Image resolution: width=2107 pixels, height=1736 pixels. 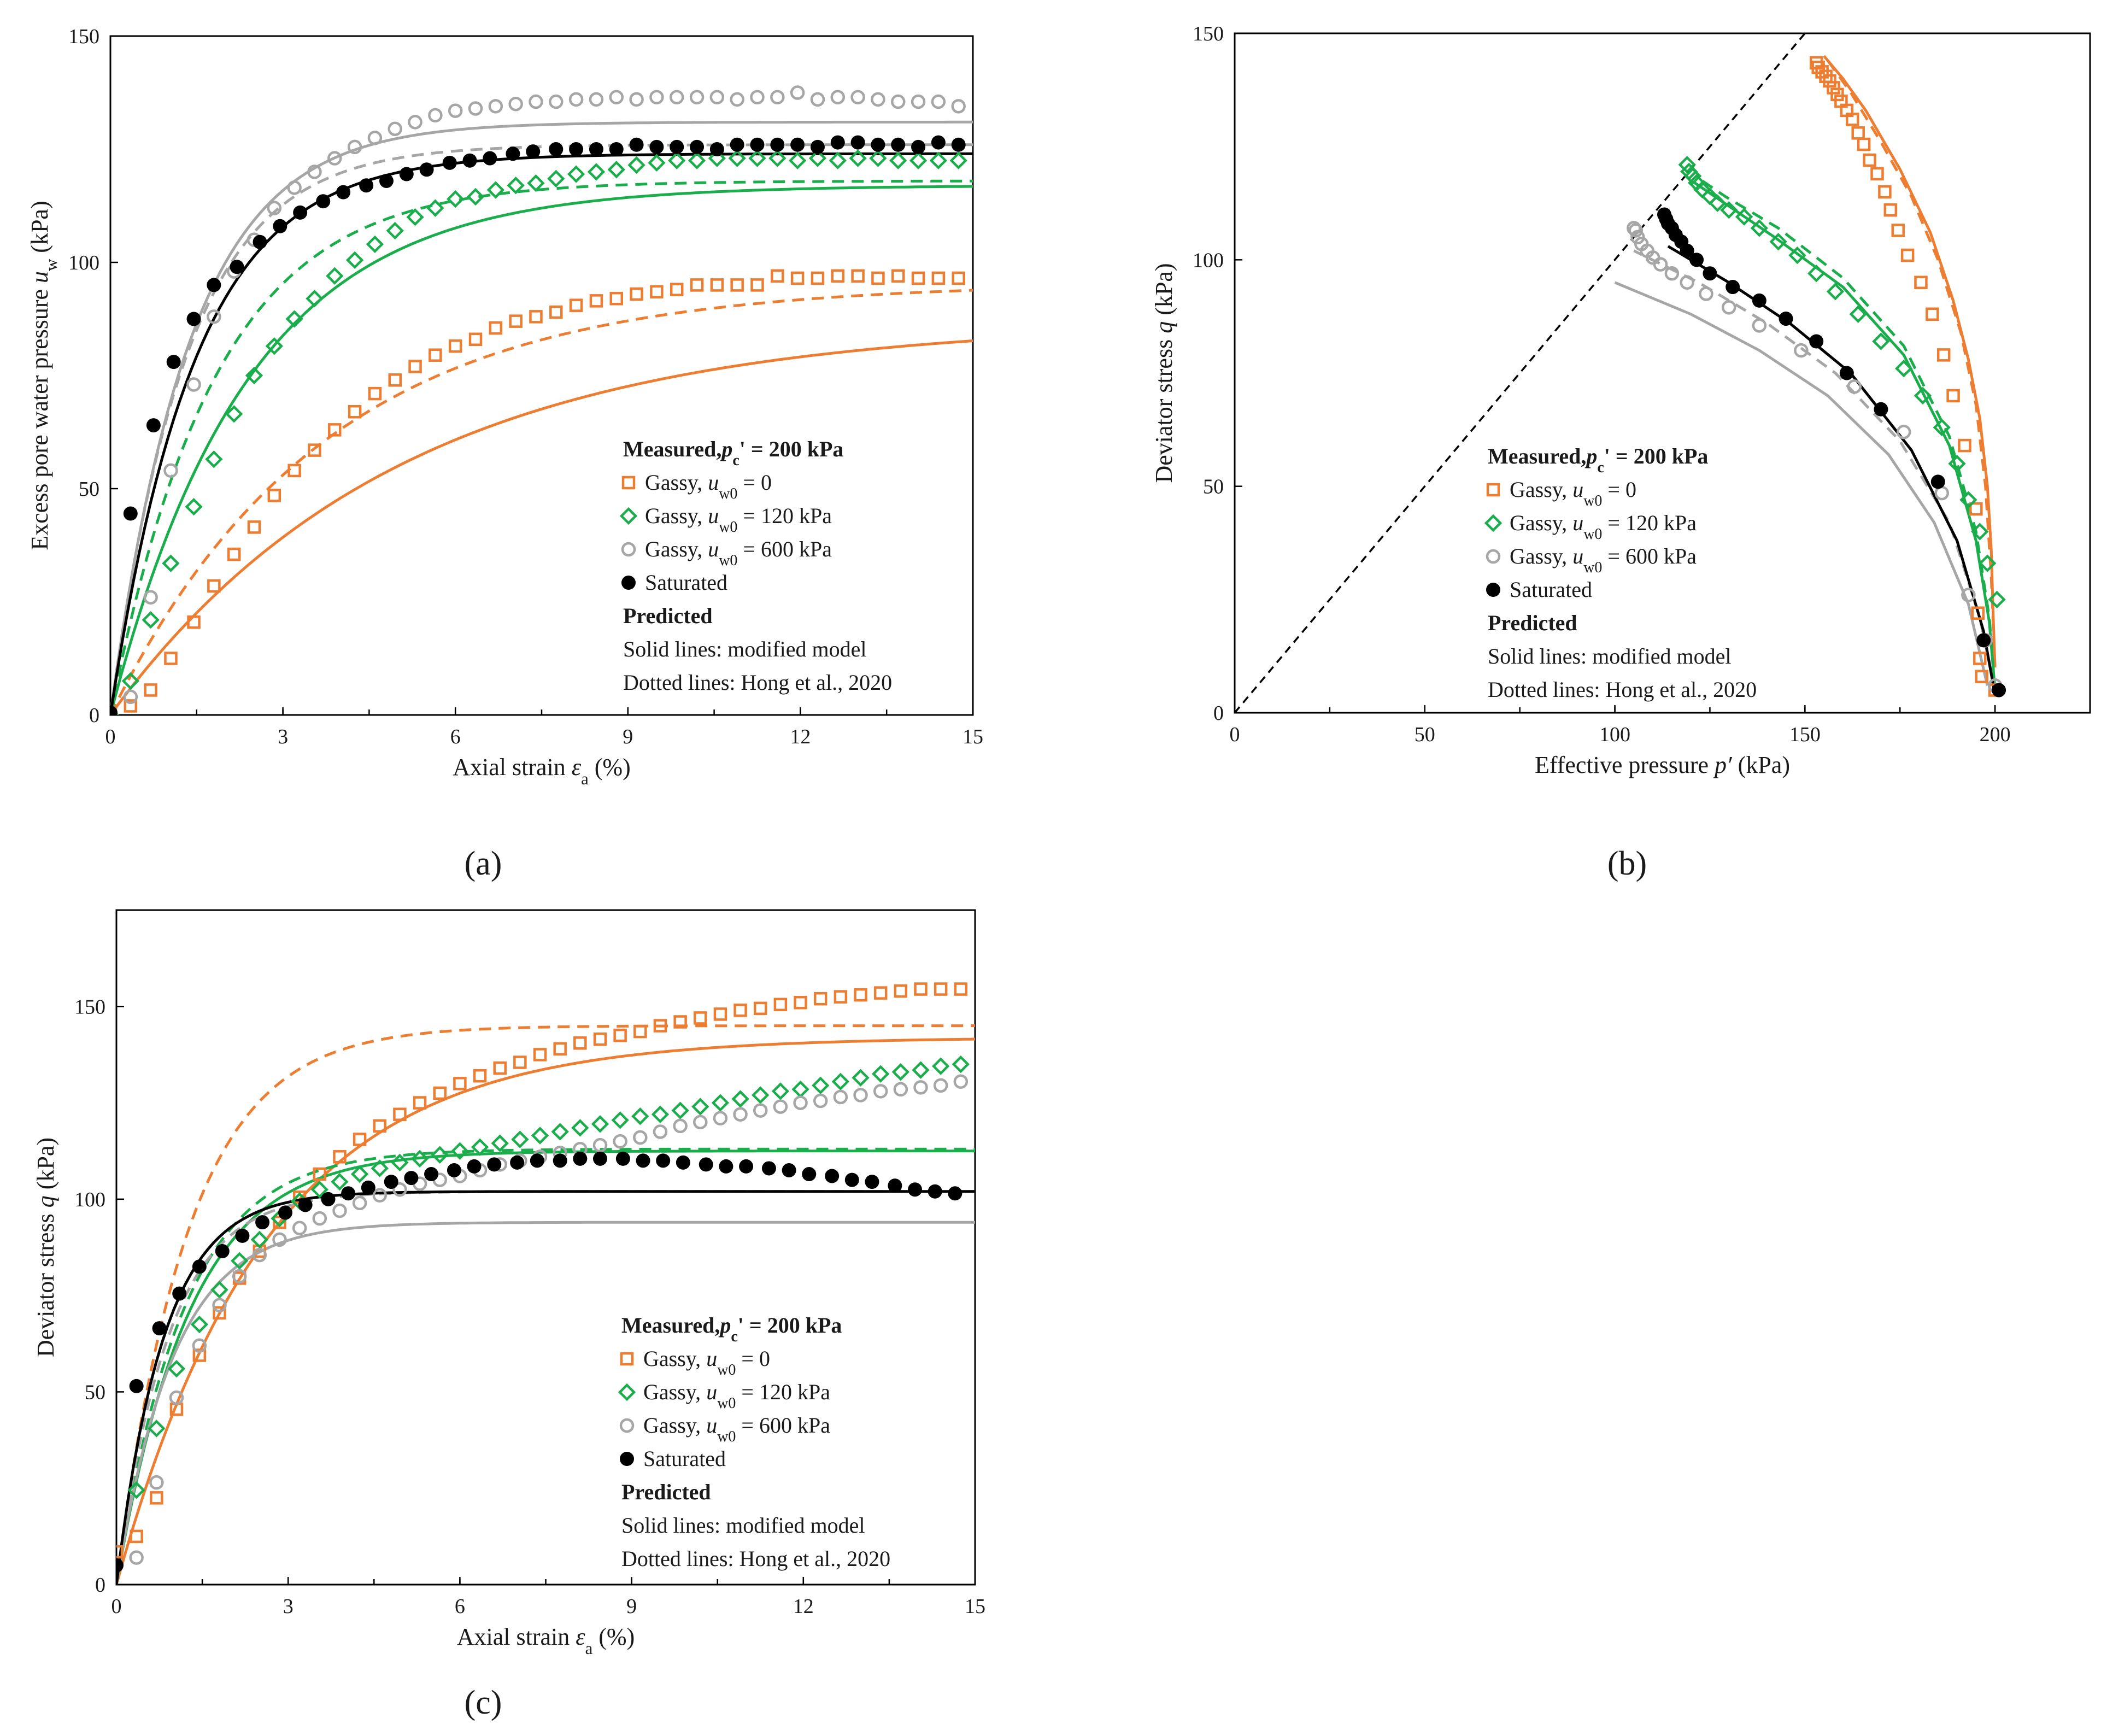 What do you see at coordinates (1905, 376) in the screenshot?
I see `measured-orange-series` at bounding box center [1905, 376].